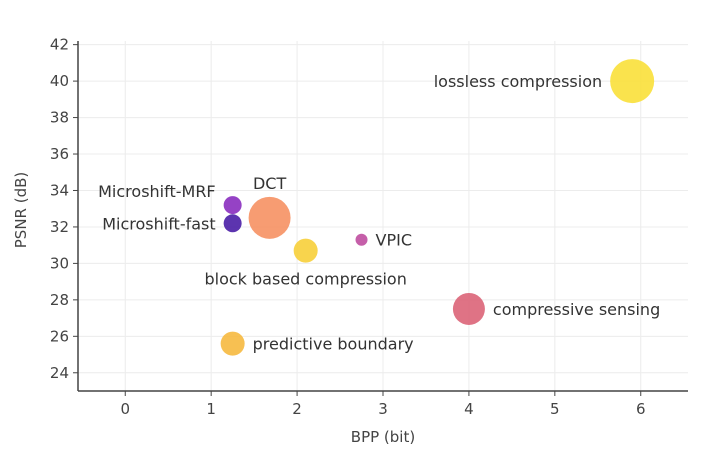 Image resolution: width=709 pixels, height=454 pixels. What do you see at coordinates (21, 210) in the screenshot?
I see `y-axis-title: PSNR (dB)` at bounding box center [21, 210].